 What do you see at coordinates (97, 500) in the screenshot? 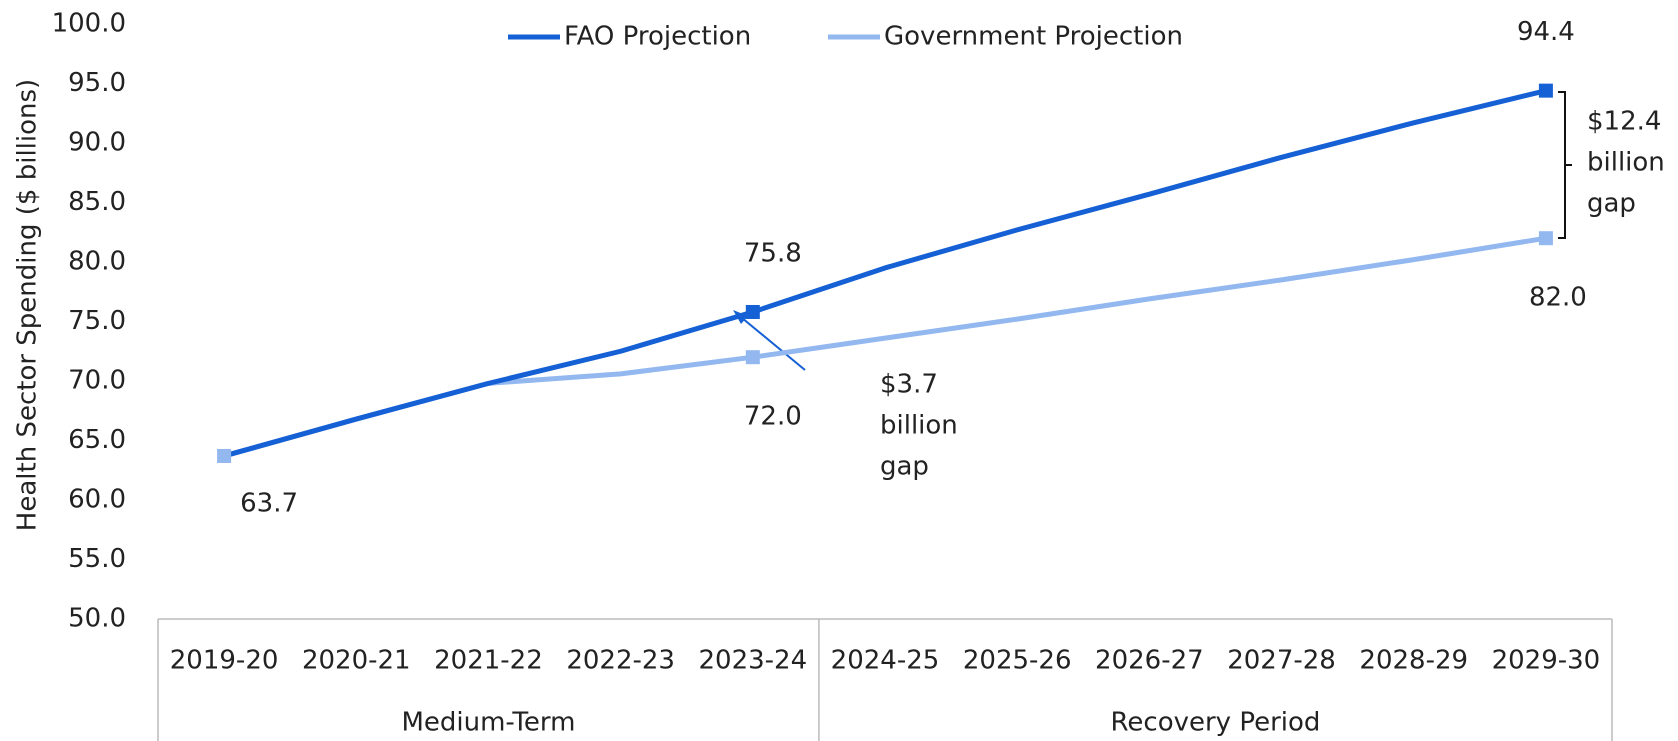
I see `y-tick-label: 60.0` at bounding box center [97, 500].